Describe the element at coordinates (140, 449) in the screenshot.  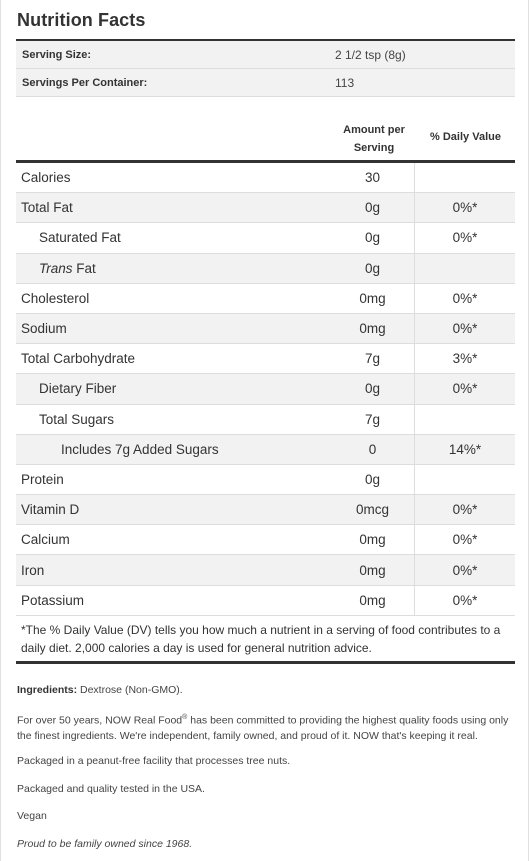
I see `nutrient-name: Includes 7g Added Sugars` at that location.